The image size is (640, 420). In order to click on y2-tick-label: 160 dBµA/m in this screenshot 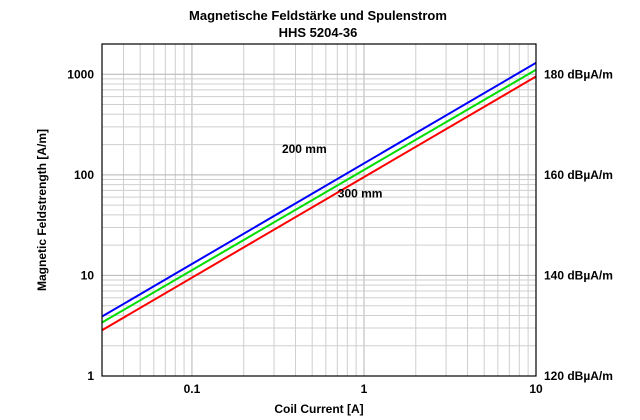, I will do `click(578, 175)`.